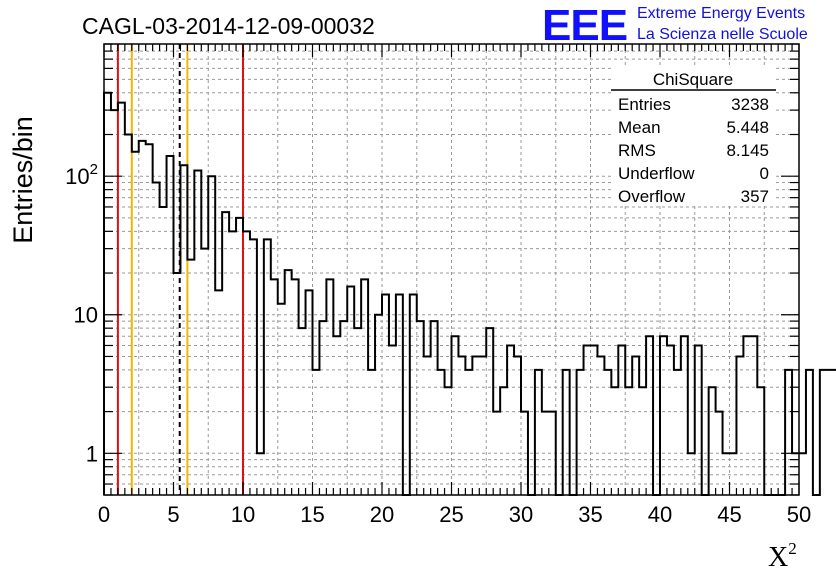  What do you see at coordinates (637, 150) in the screenshot?
I see `stats-row-label: RMS` at bounding box center [637, 150].